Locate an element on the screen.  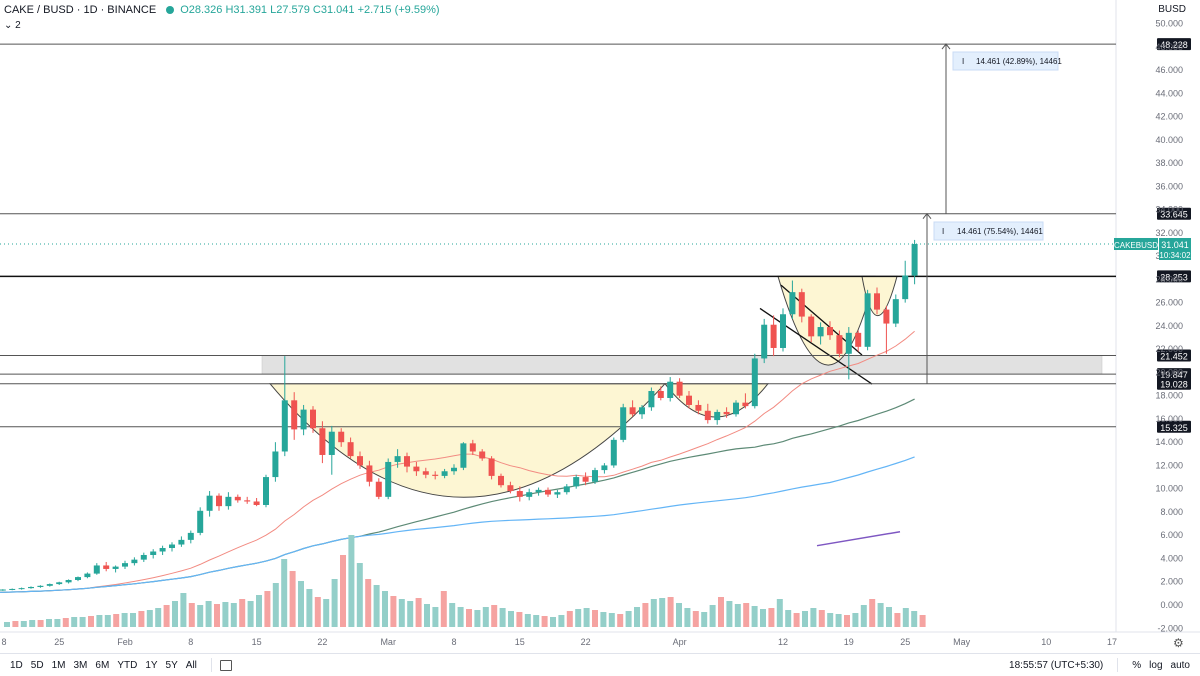
level-label: 48.228 is located at coordinates (1174, 45).